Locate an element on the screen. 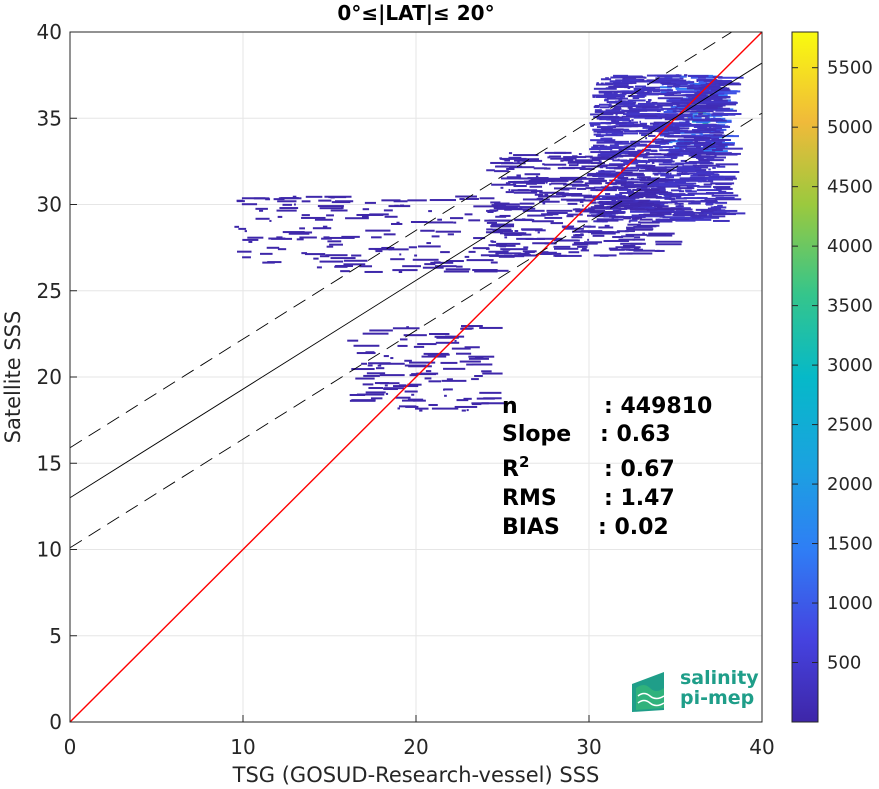 This screenshot has height=789, width=879. waves-icon is located at coordinates (648, 692).